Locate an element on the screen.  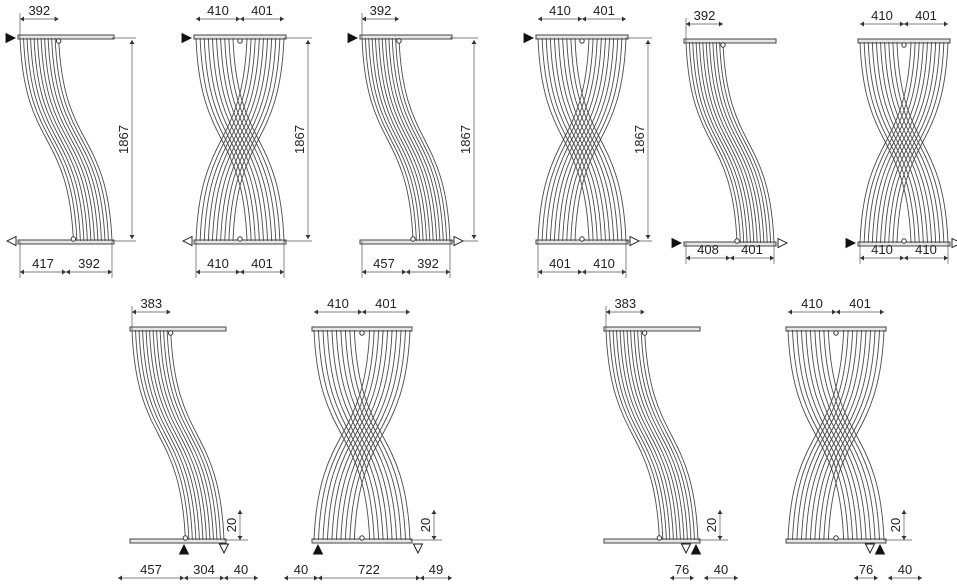
top-header-bar is located at coordinates (178, 329).